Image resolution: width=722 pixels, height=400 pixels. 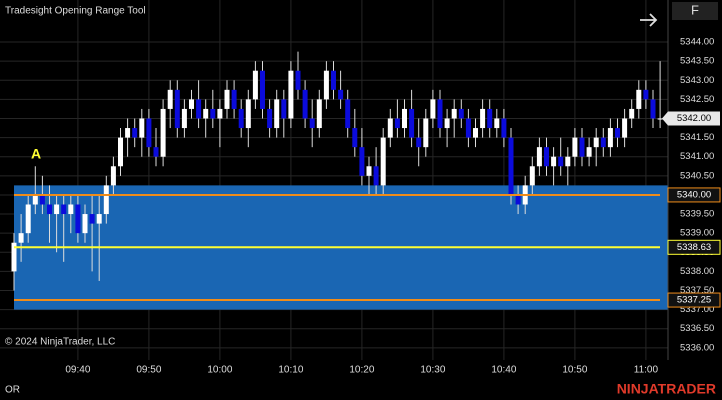 What do you see at coordinates (12, 390) in the screenshot?
I see `indicator-label: OR` at bounding box center [12, 390].